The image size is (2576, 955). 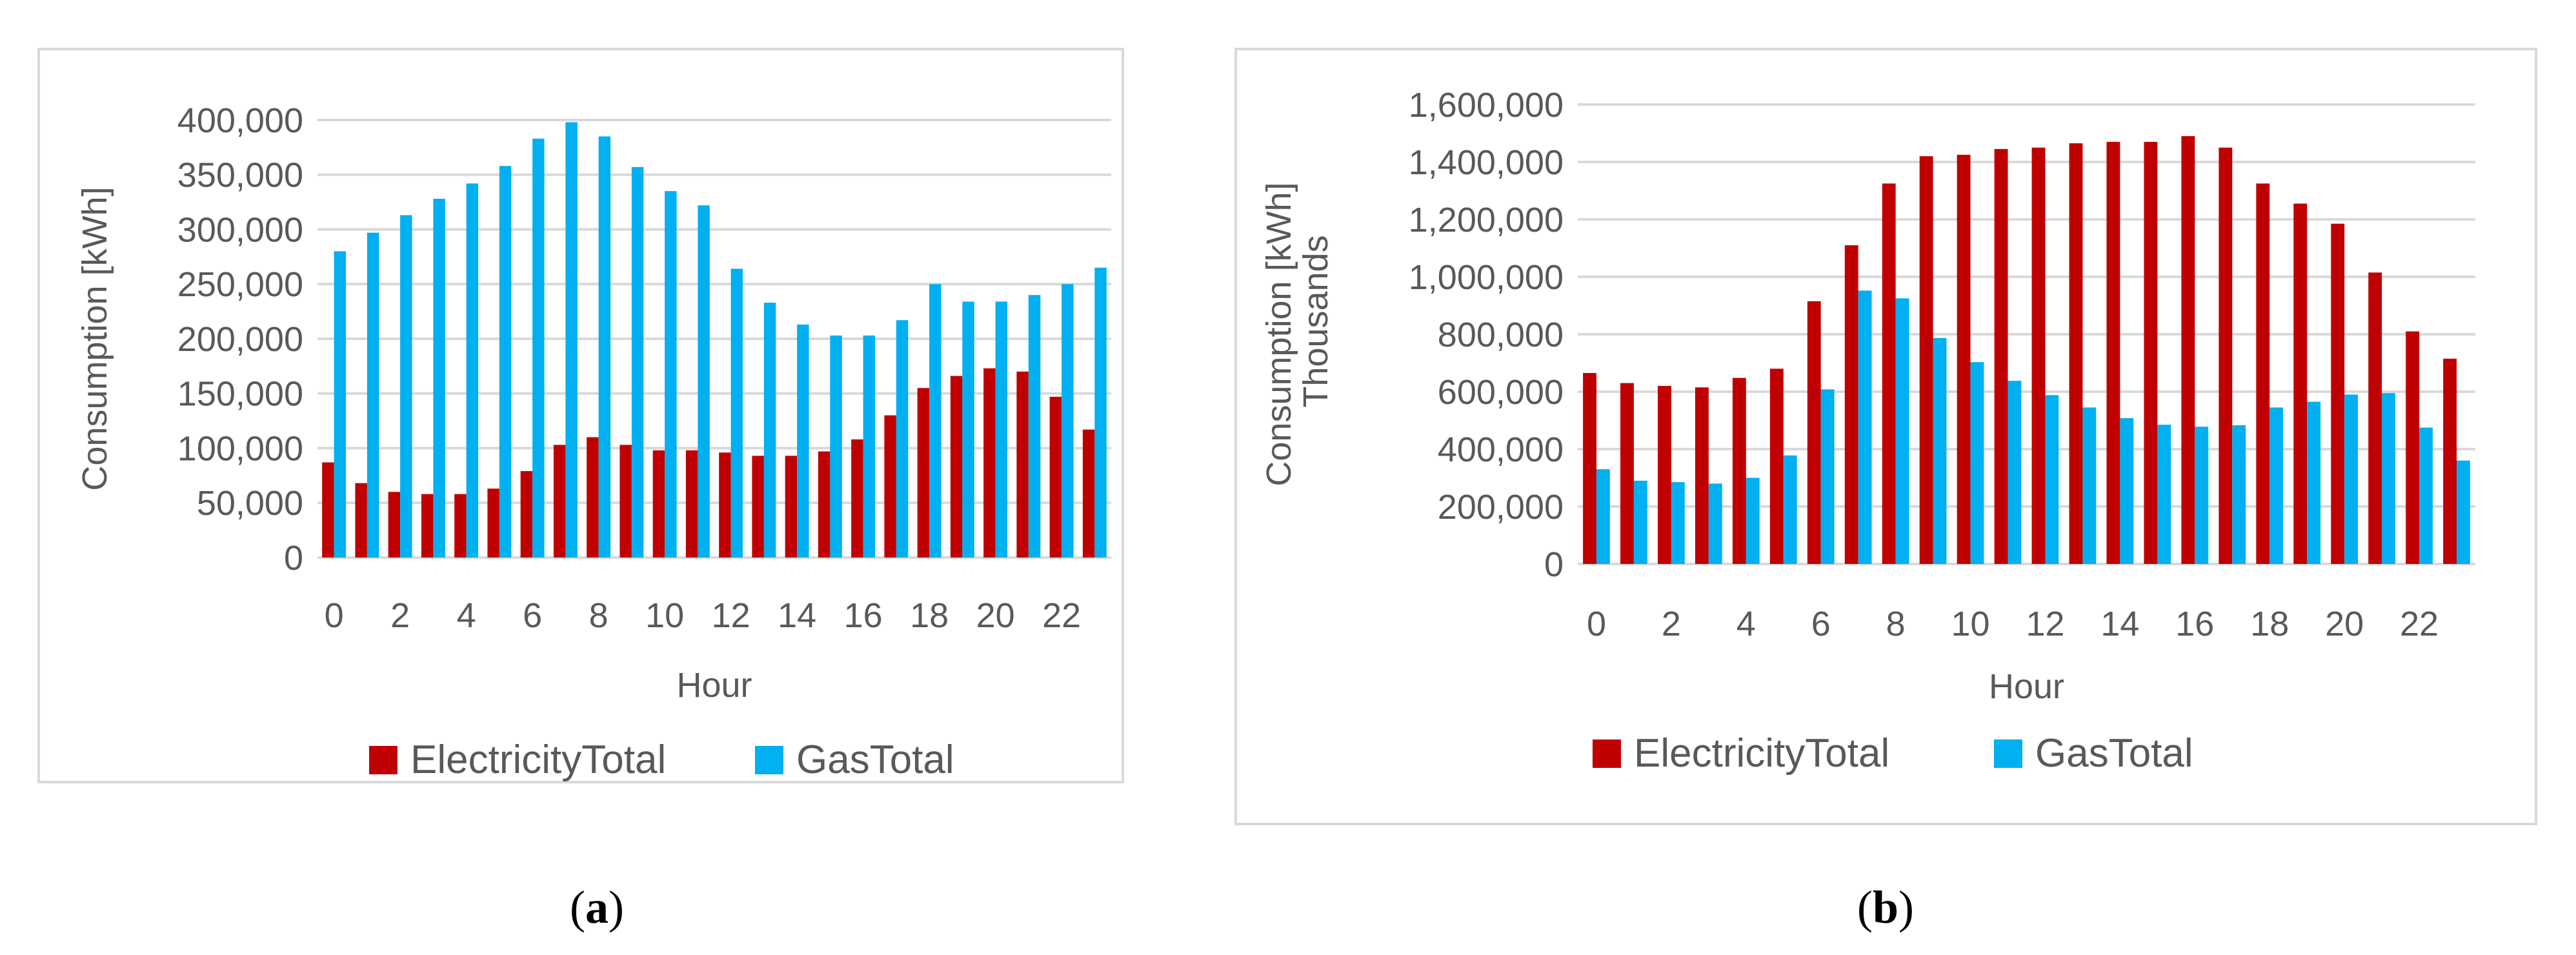 What do you see at coordinates (2027, 686) in the screenshot?
I see `x-axis-title: Hour` at bounding box center [2027, 686].